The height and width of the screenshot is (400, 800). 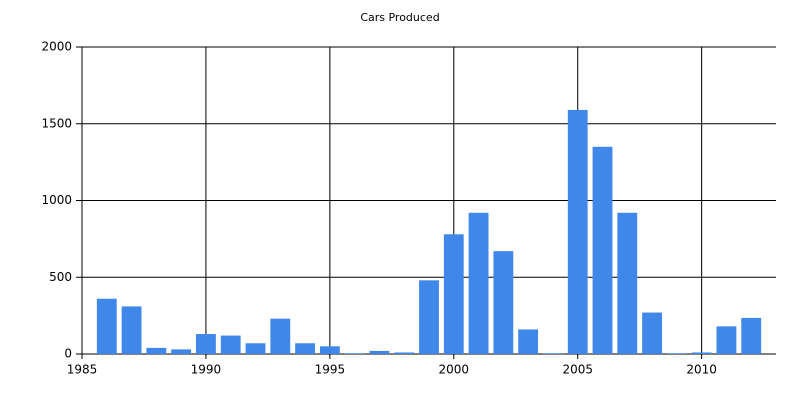 What do you see at coordinates (206, 370) in the screenshot?
I see `x-tick-label: 1990` at bounding box center [206, 370].